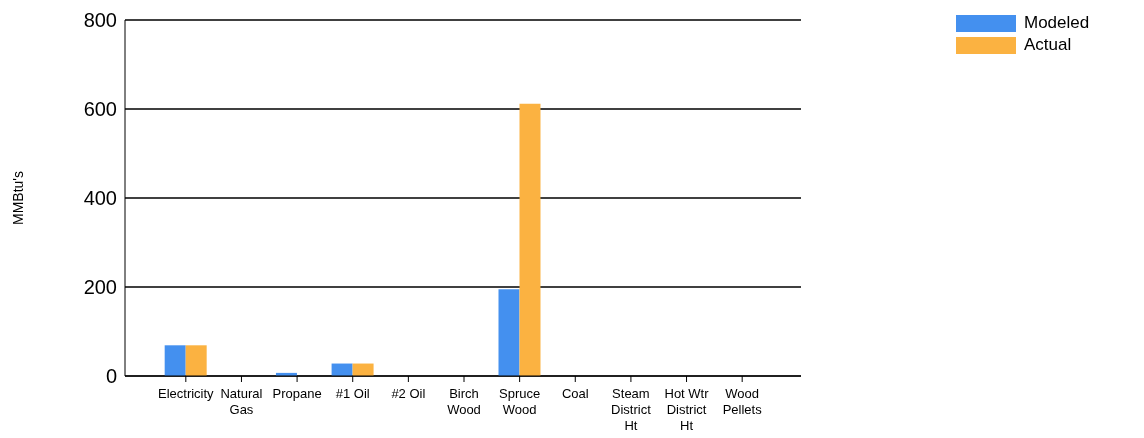  Describe the element at coordinates (100, 198) in the screenshot. I see `y-tick-label: 400` at that location.